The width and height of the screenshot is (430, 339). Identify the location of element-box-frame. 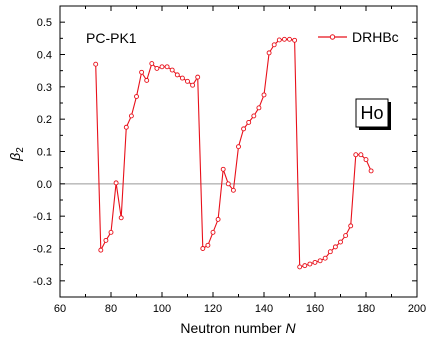
(372, 113).